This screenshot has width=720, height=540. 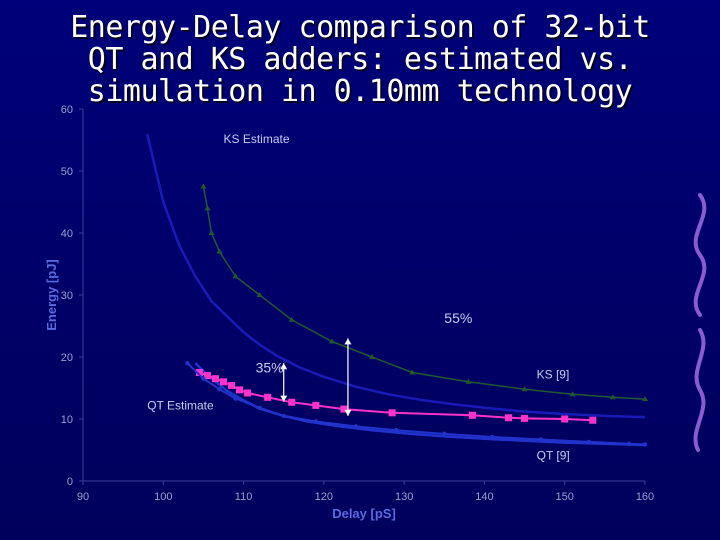 I want to click on x-tick-label: 130, so click(x=404, y=497).